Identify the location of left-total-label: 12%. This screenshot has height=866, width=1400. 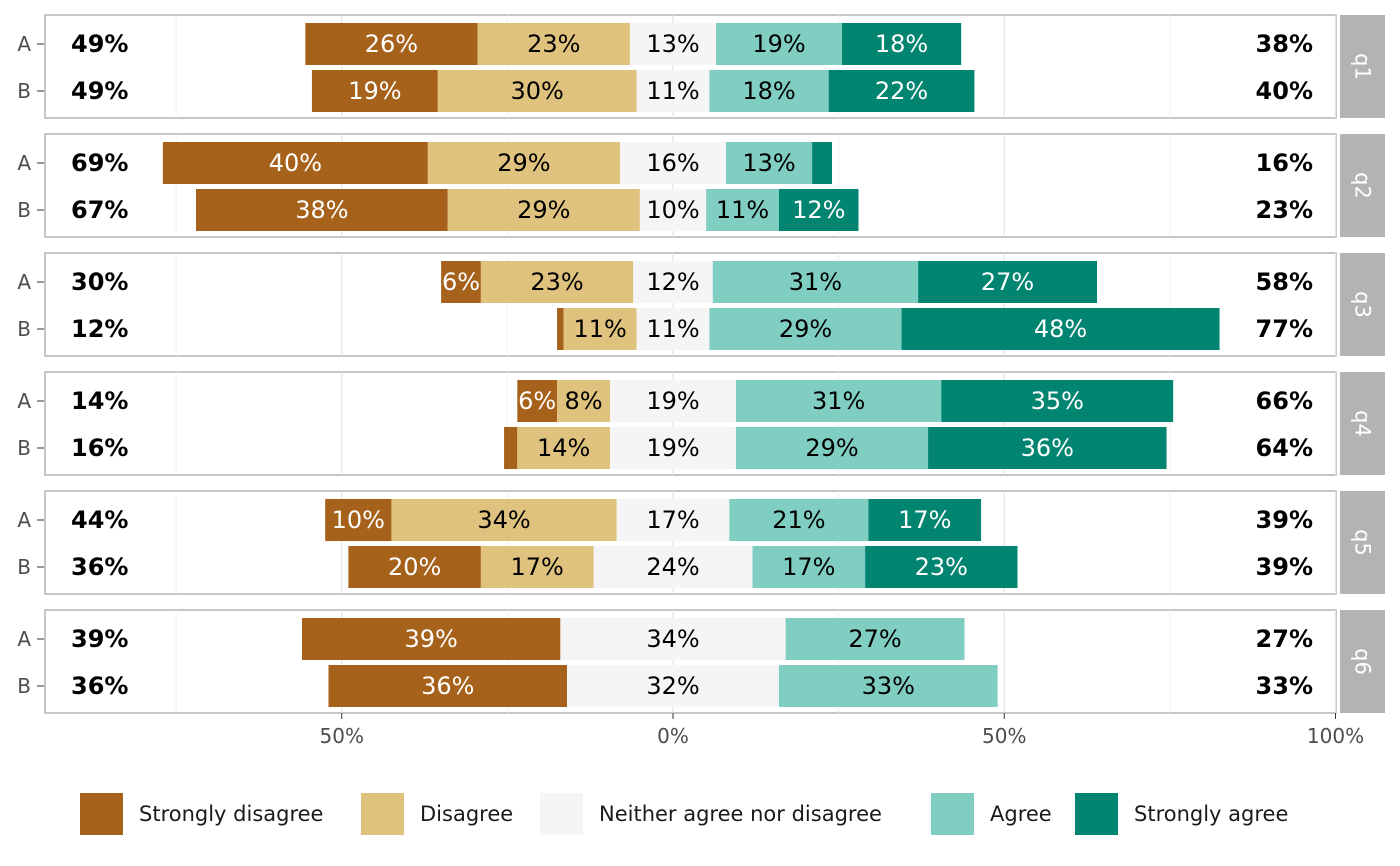
(99, 329).